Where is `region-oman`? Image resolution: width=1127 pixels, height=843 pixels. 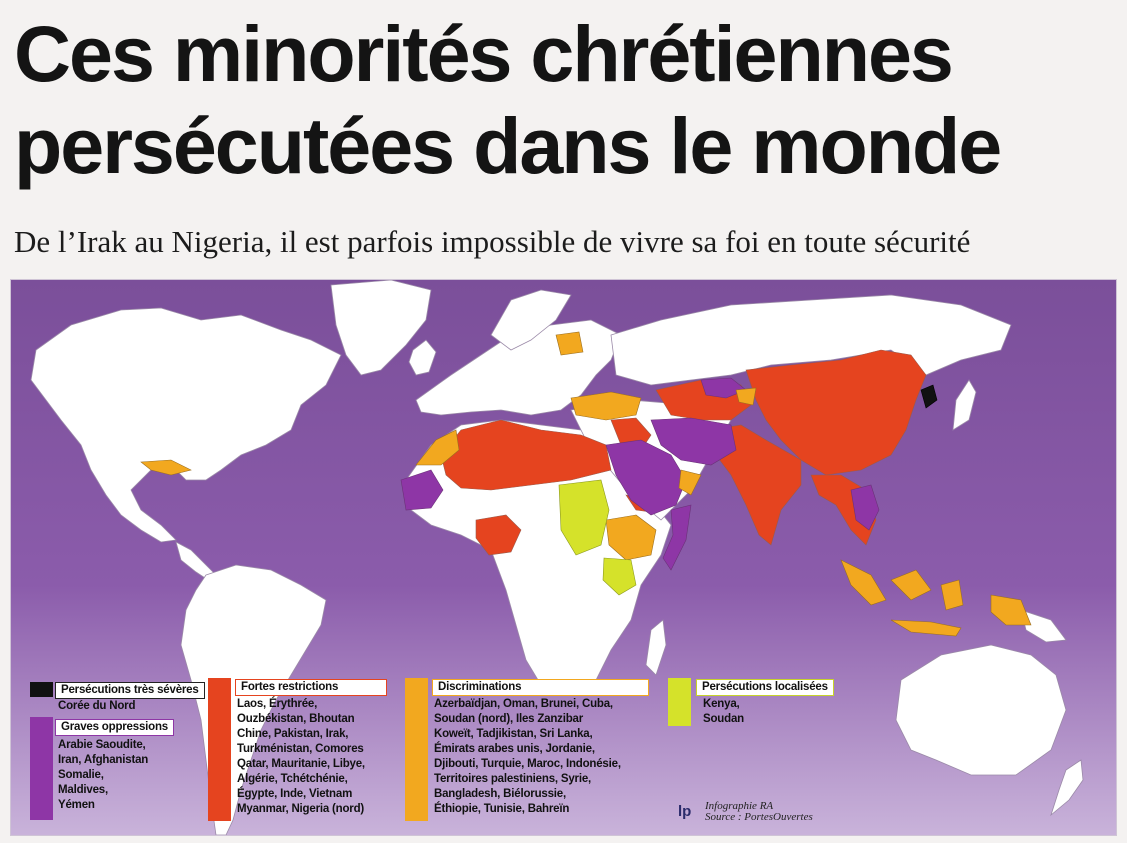
region-oman is located at coordinates (690, 482).